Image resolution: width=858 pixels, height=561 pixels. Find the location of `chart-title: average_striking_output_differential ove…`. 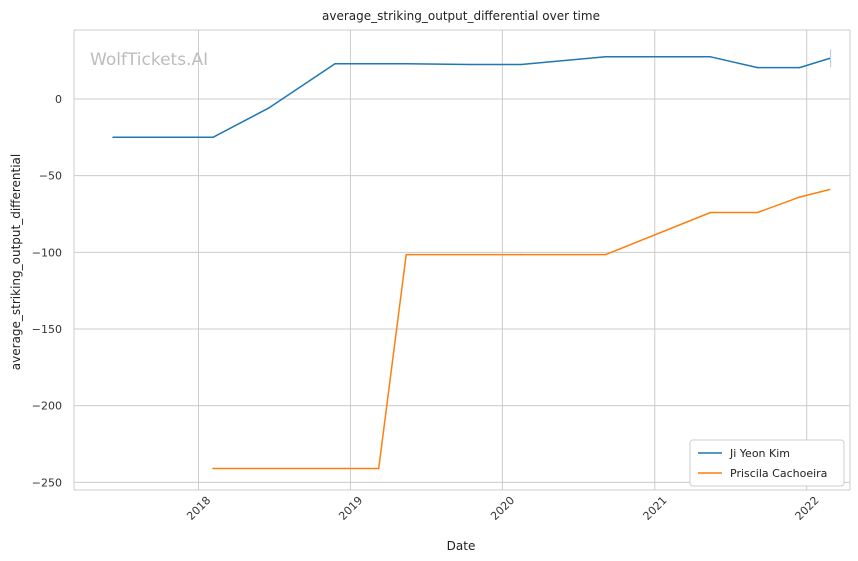

chart-title: average_striking_output_differential ove… is located at coordinates (461, 16).